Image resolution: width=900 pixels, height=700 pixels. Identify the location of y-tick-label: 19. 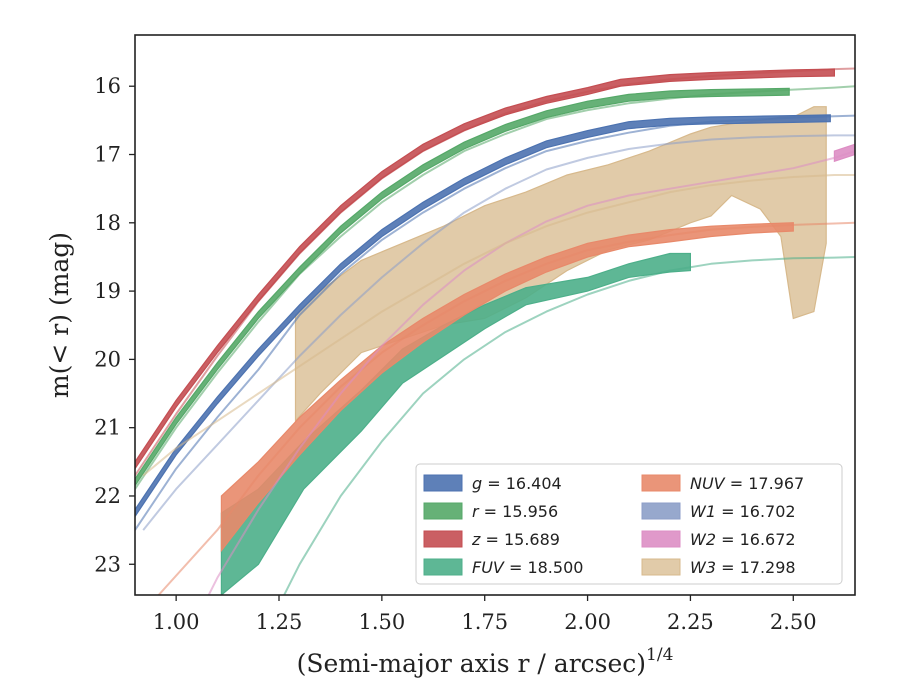
(107, 291).